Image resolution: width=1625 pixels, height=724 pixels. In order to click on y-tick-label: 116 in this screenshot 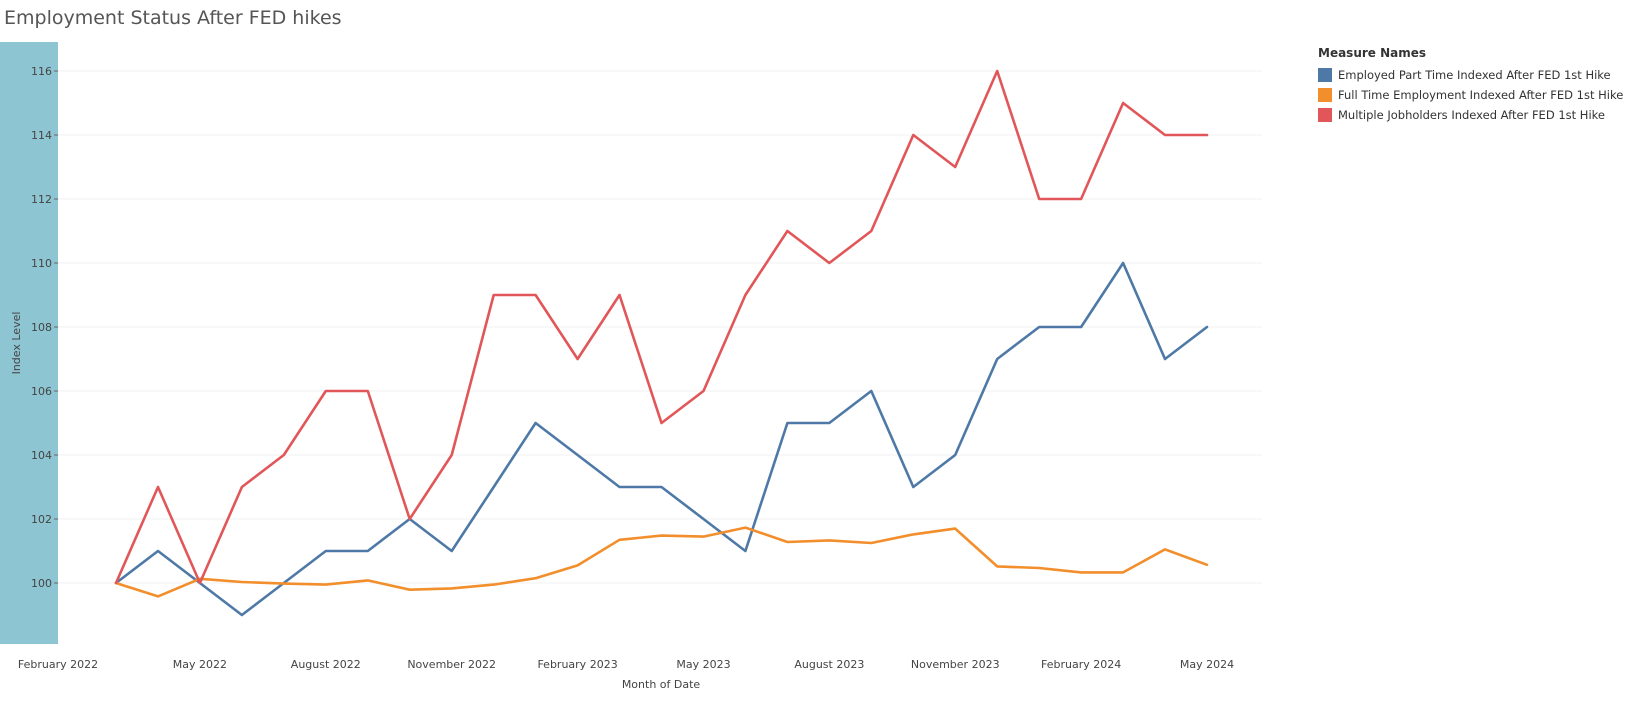, I will do `click(41, 71)`.